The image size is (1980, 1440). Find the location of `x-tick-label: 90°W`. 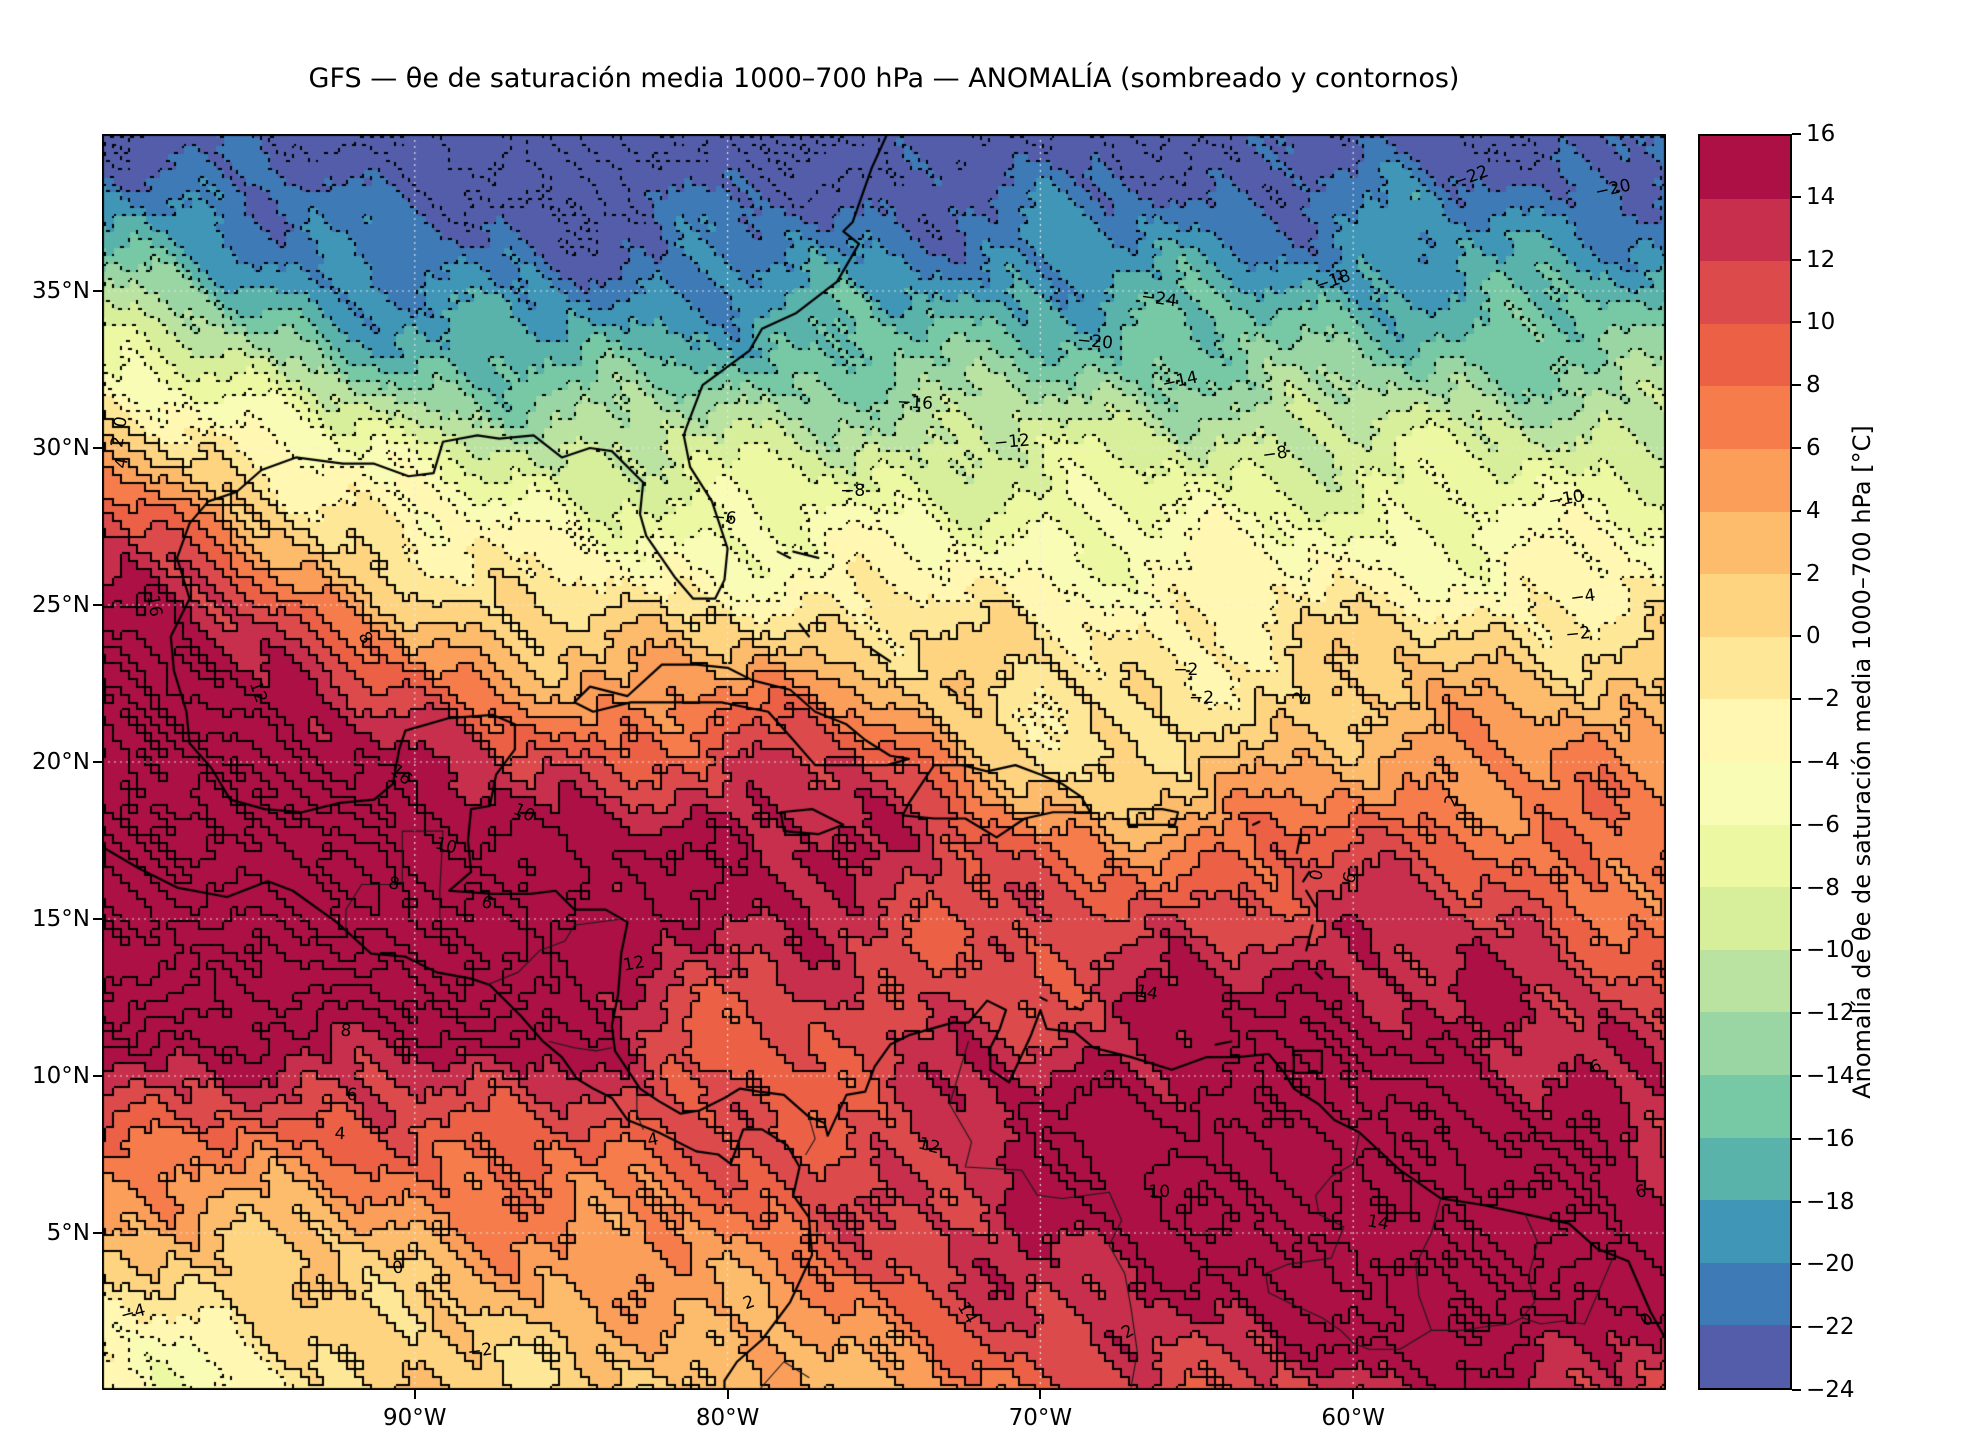

x-tick-label: 90°W is located at coordinates (415, 1418).